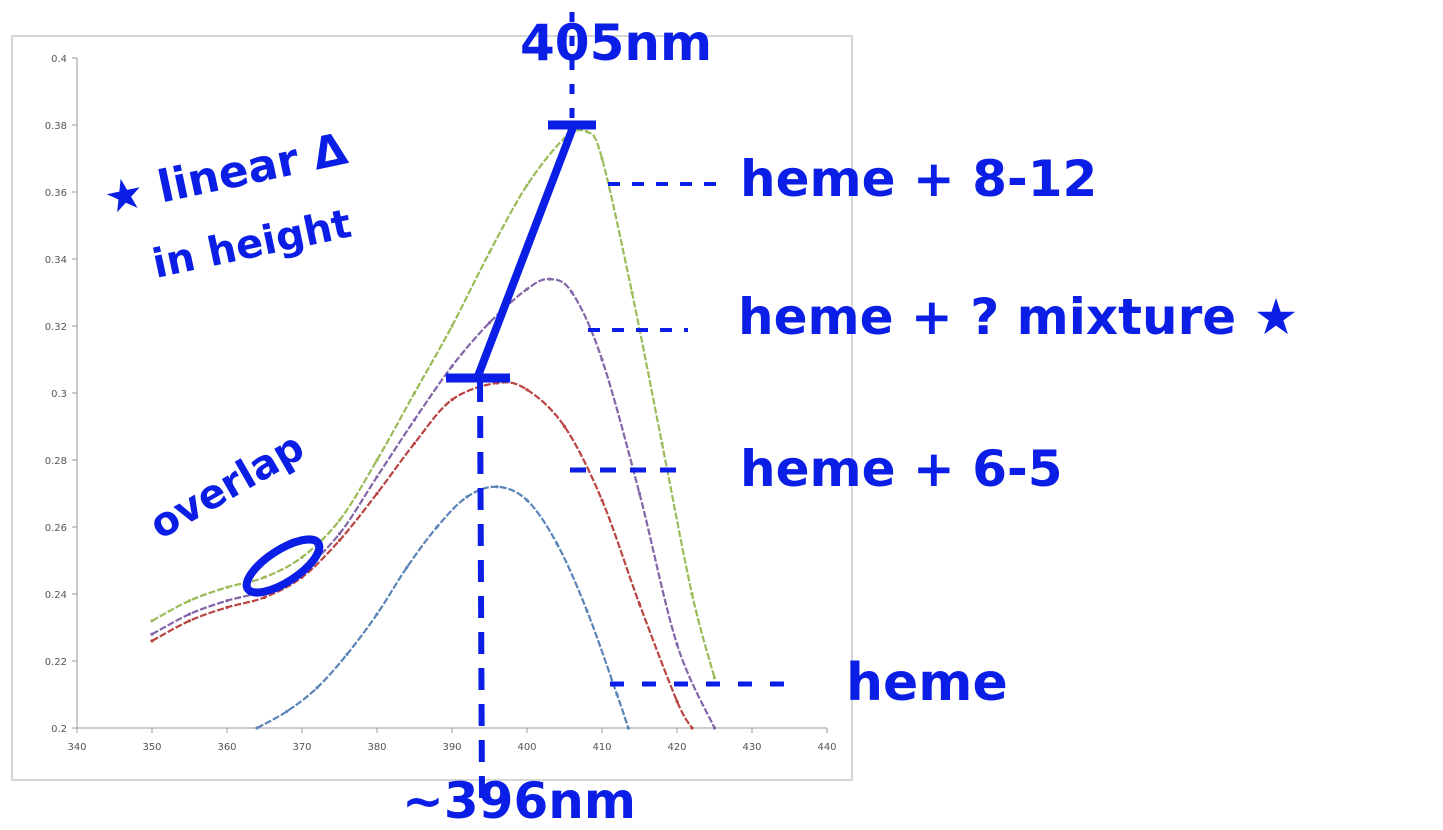 This screenshot has width=1443, height=830. What do you see at coordinates (927, 683) in the screenshot?
I see `label-heme: heme` at bounding box center [927, 683].